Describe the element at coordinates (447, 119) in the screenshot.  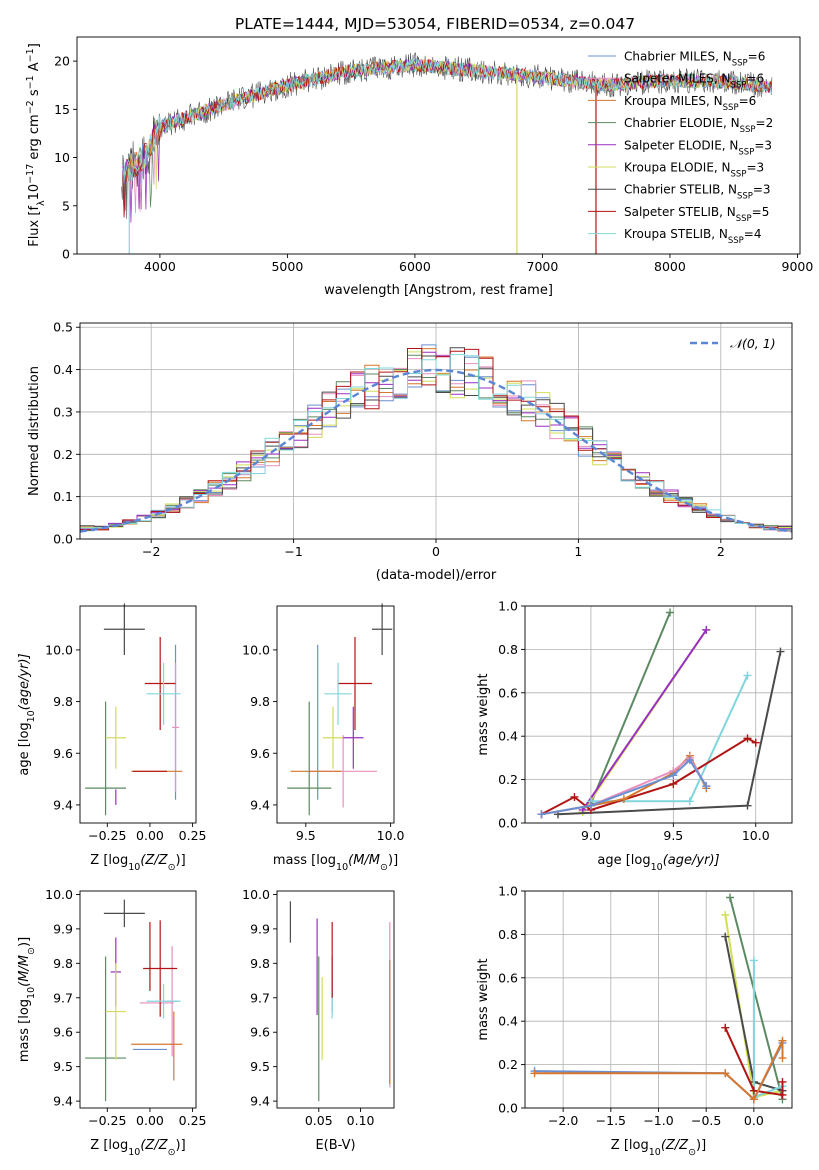
I see `spectrum-line` at that location.